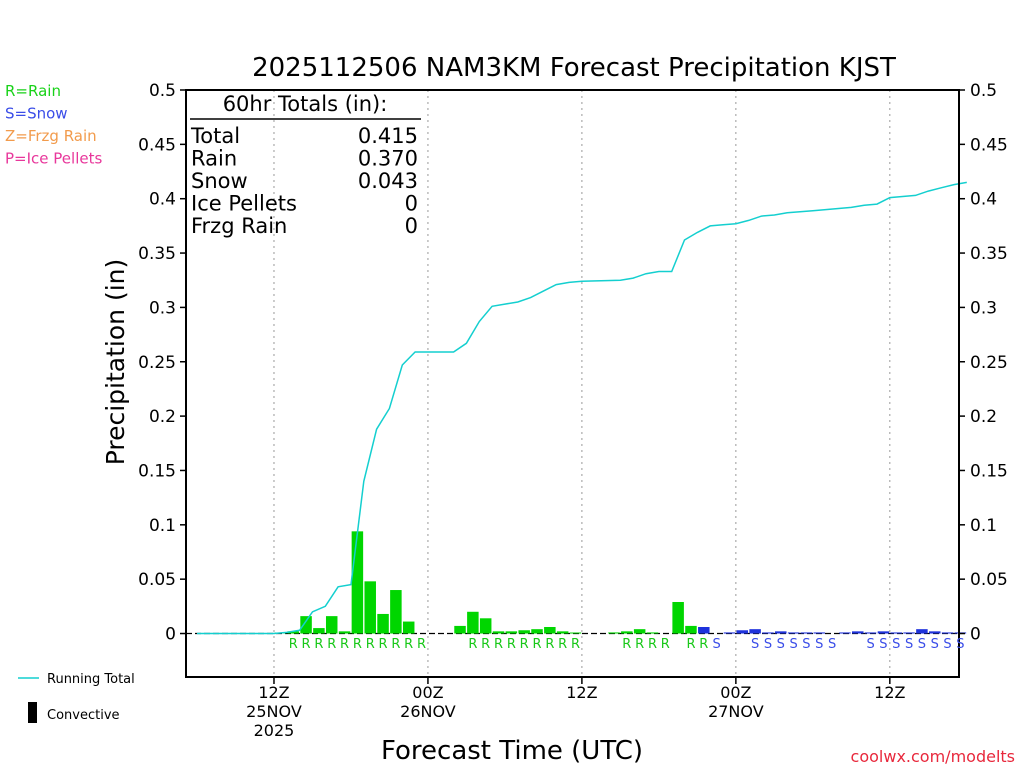 The width and height of the screenshot is (1024, 768). What do you see at coordinates (512, 751) in the screenshot?
I see `x-axis-label: Forecast Time (UTC)` at bounding box center [512, 751].